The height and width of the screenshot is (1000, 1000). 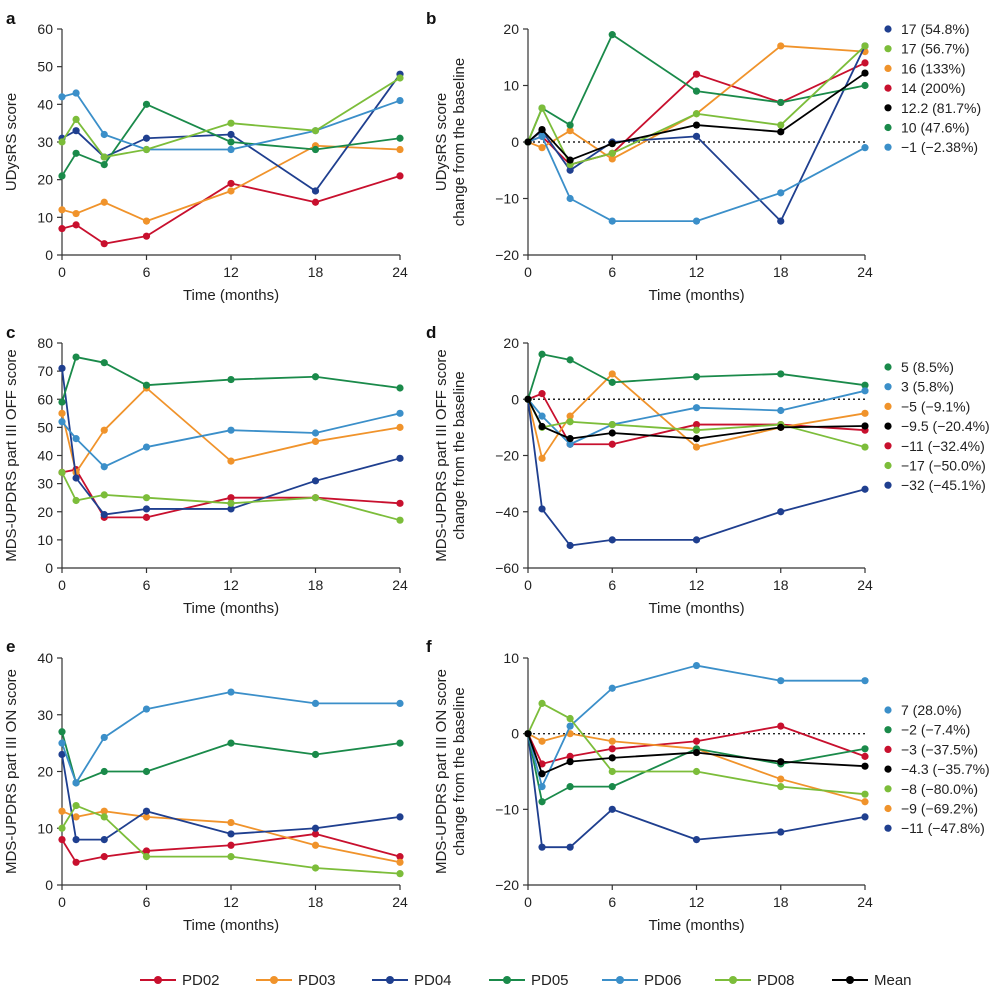 I want to click on series-pd06, so click(x=231, y=440).